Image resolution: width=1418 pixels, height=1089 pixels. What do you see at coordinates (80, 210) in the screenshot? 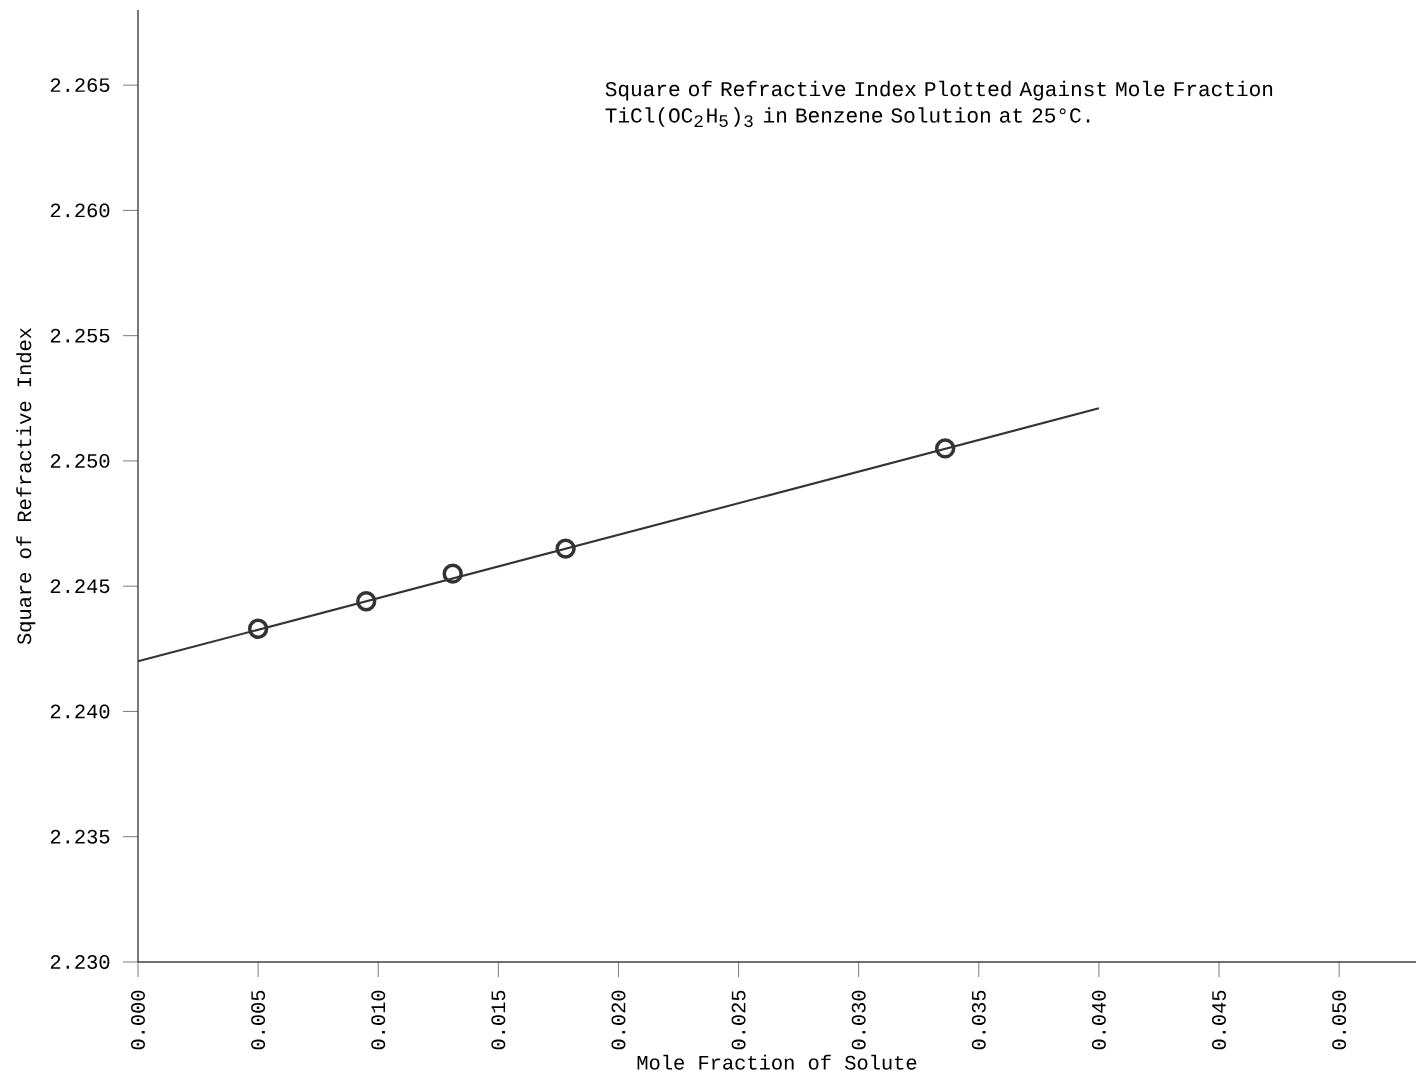
I see `y-tick-label: 2.260` at bounding box center [80, 210].